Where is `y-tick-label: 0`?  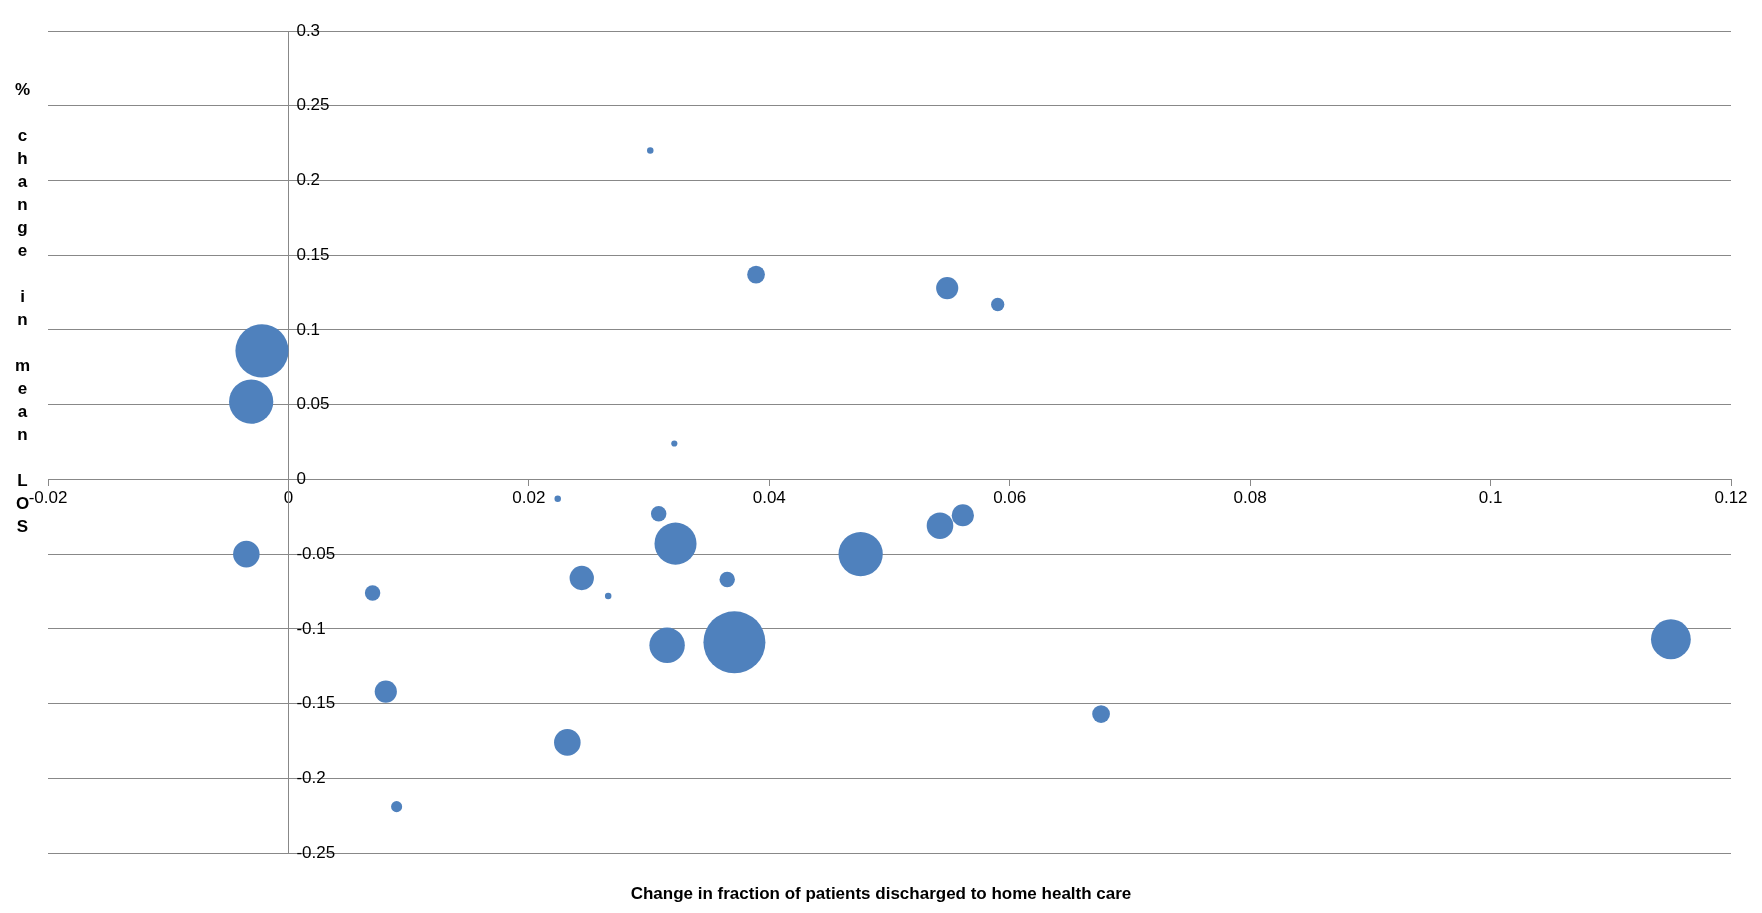 y-tick-label: 0 is located at coordinates (301, 479).